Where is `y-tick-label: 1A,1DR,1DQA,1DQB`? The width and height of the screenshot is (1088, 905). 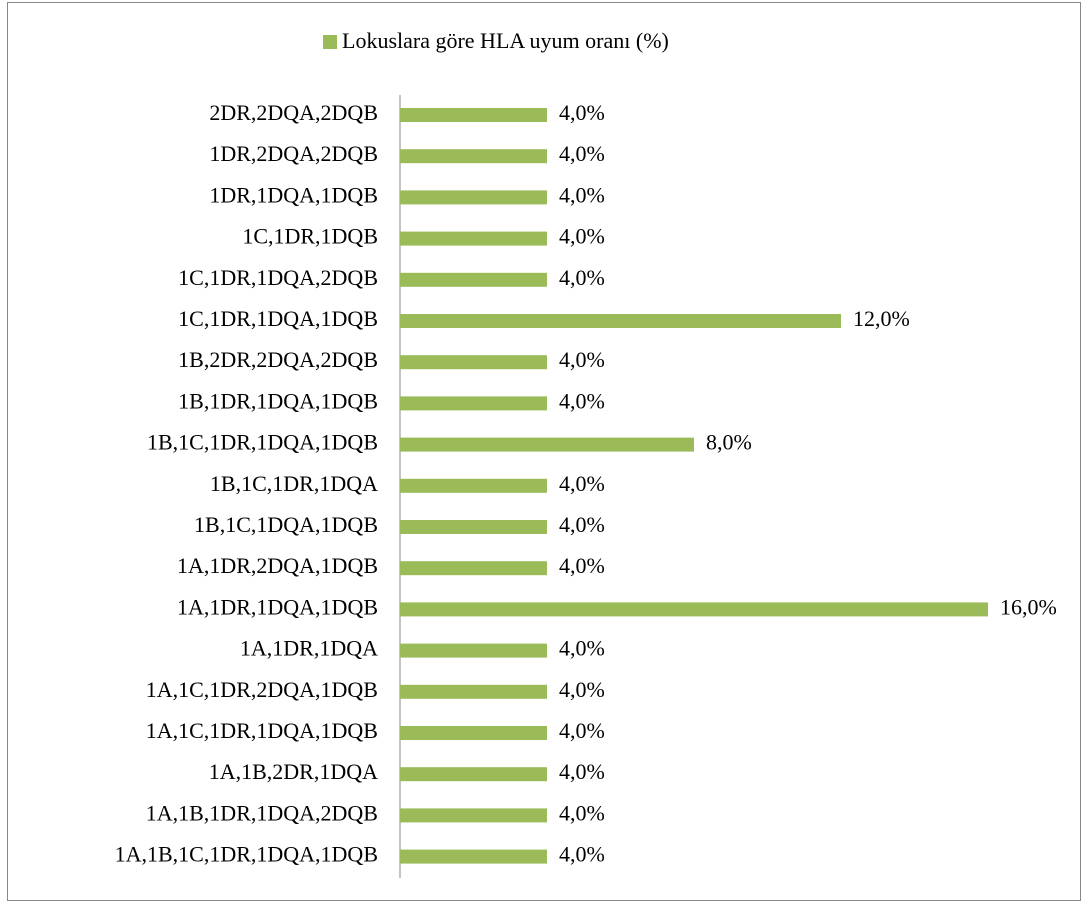 y-tick-label: 1A,1DR,1DQA,1DQB is located at coordinates (277, 606).